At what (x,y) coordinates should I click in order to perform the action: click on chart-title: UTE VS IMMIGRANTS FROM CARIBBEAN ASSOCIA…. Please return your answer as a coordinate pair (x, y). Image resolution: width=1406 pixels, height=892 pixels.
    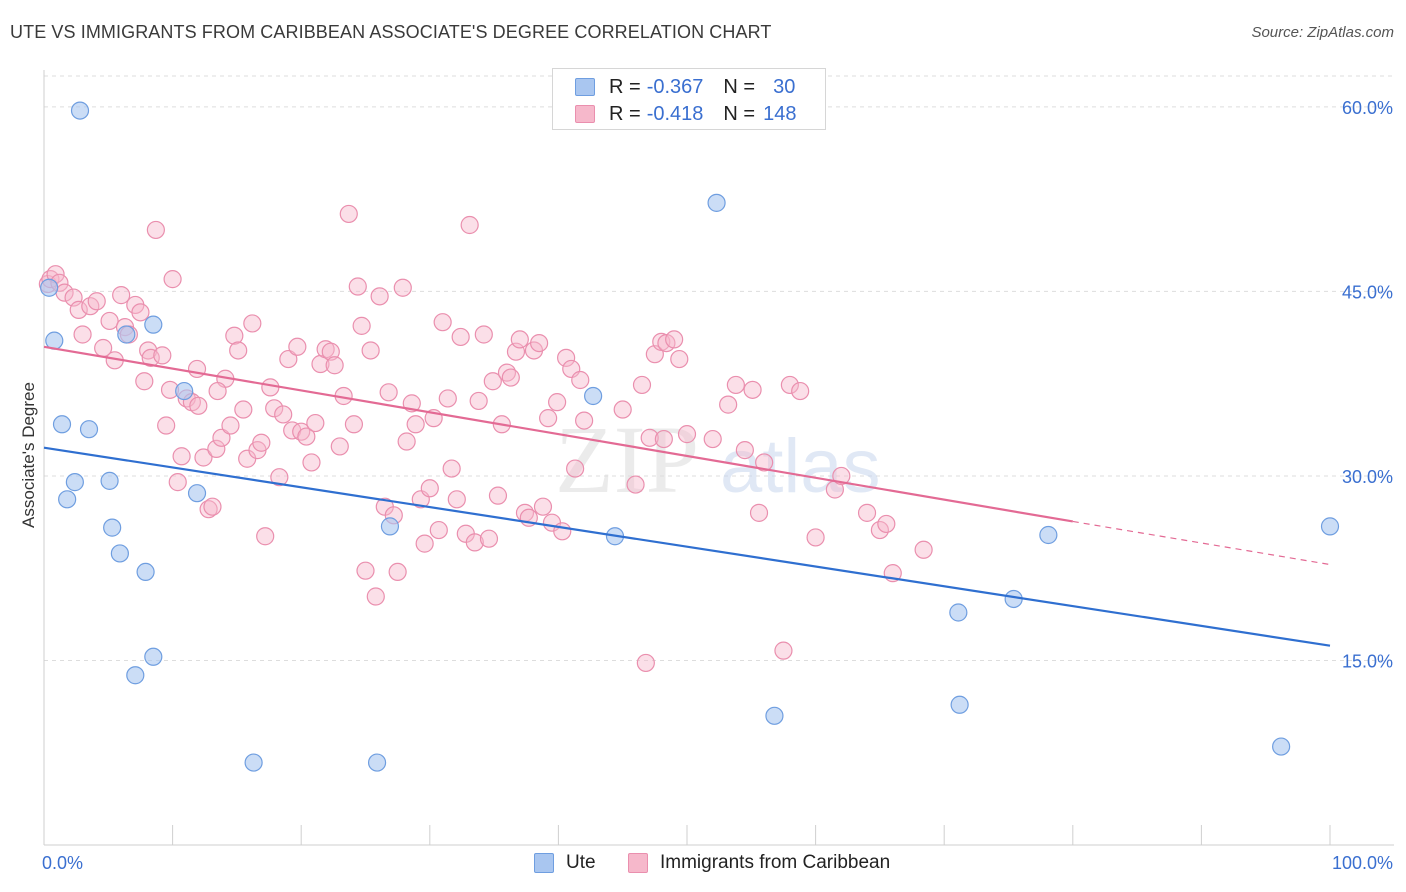
    Looking at the image, I should click on (391, 32).